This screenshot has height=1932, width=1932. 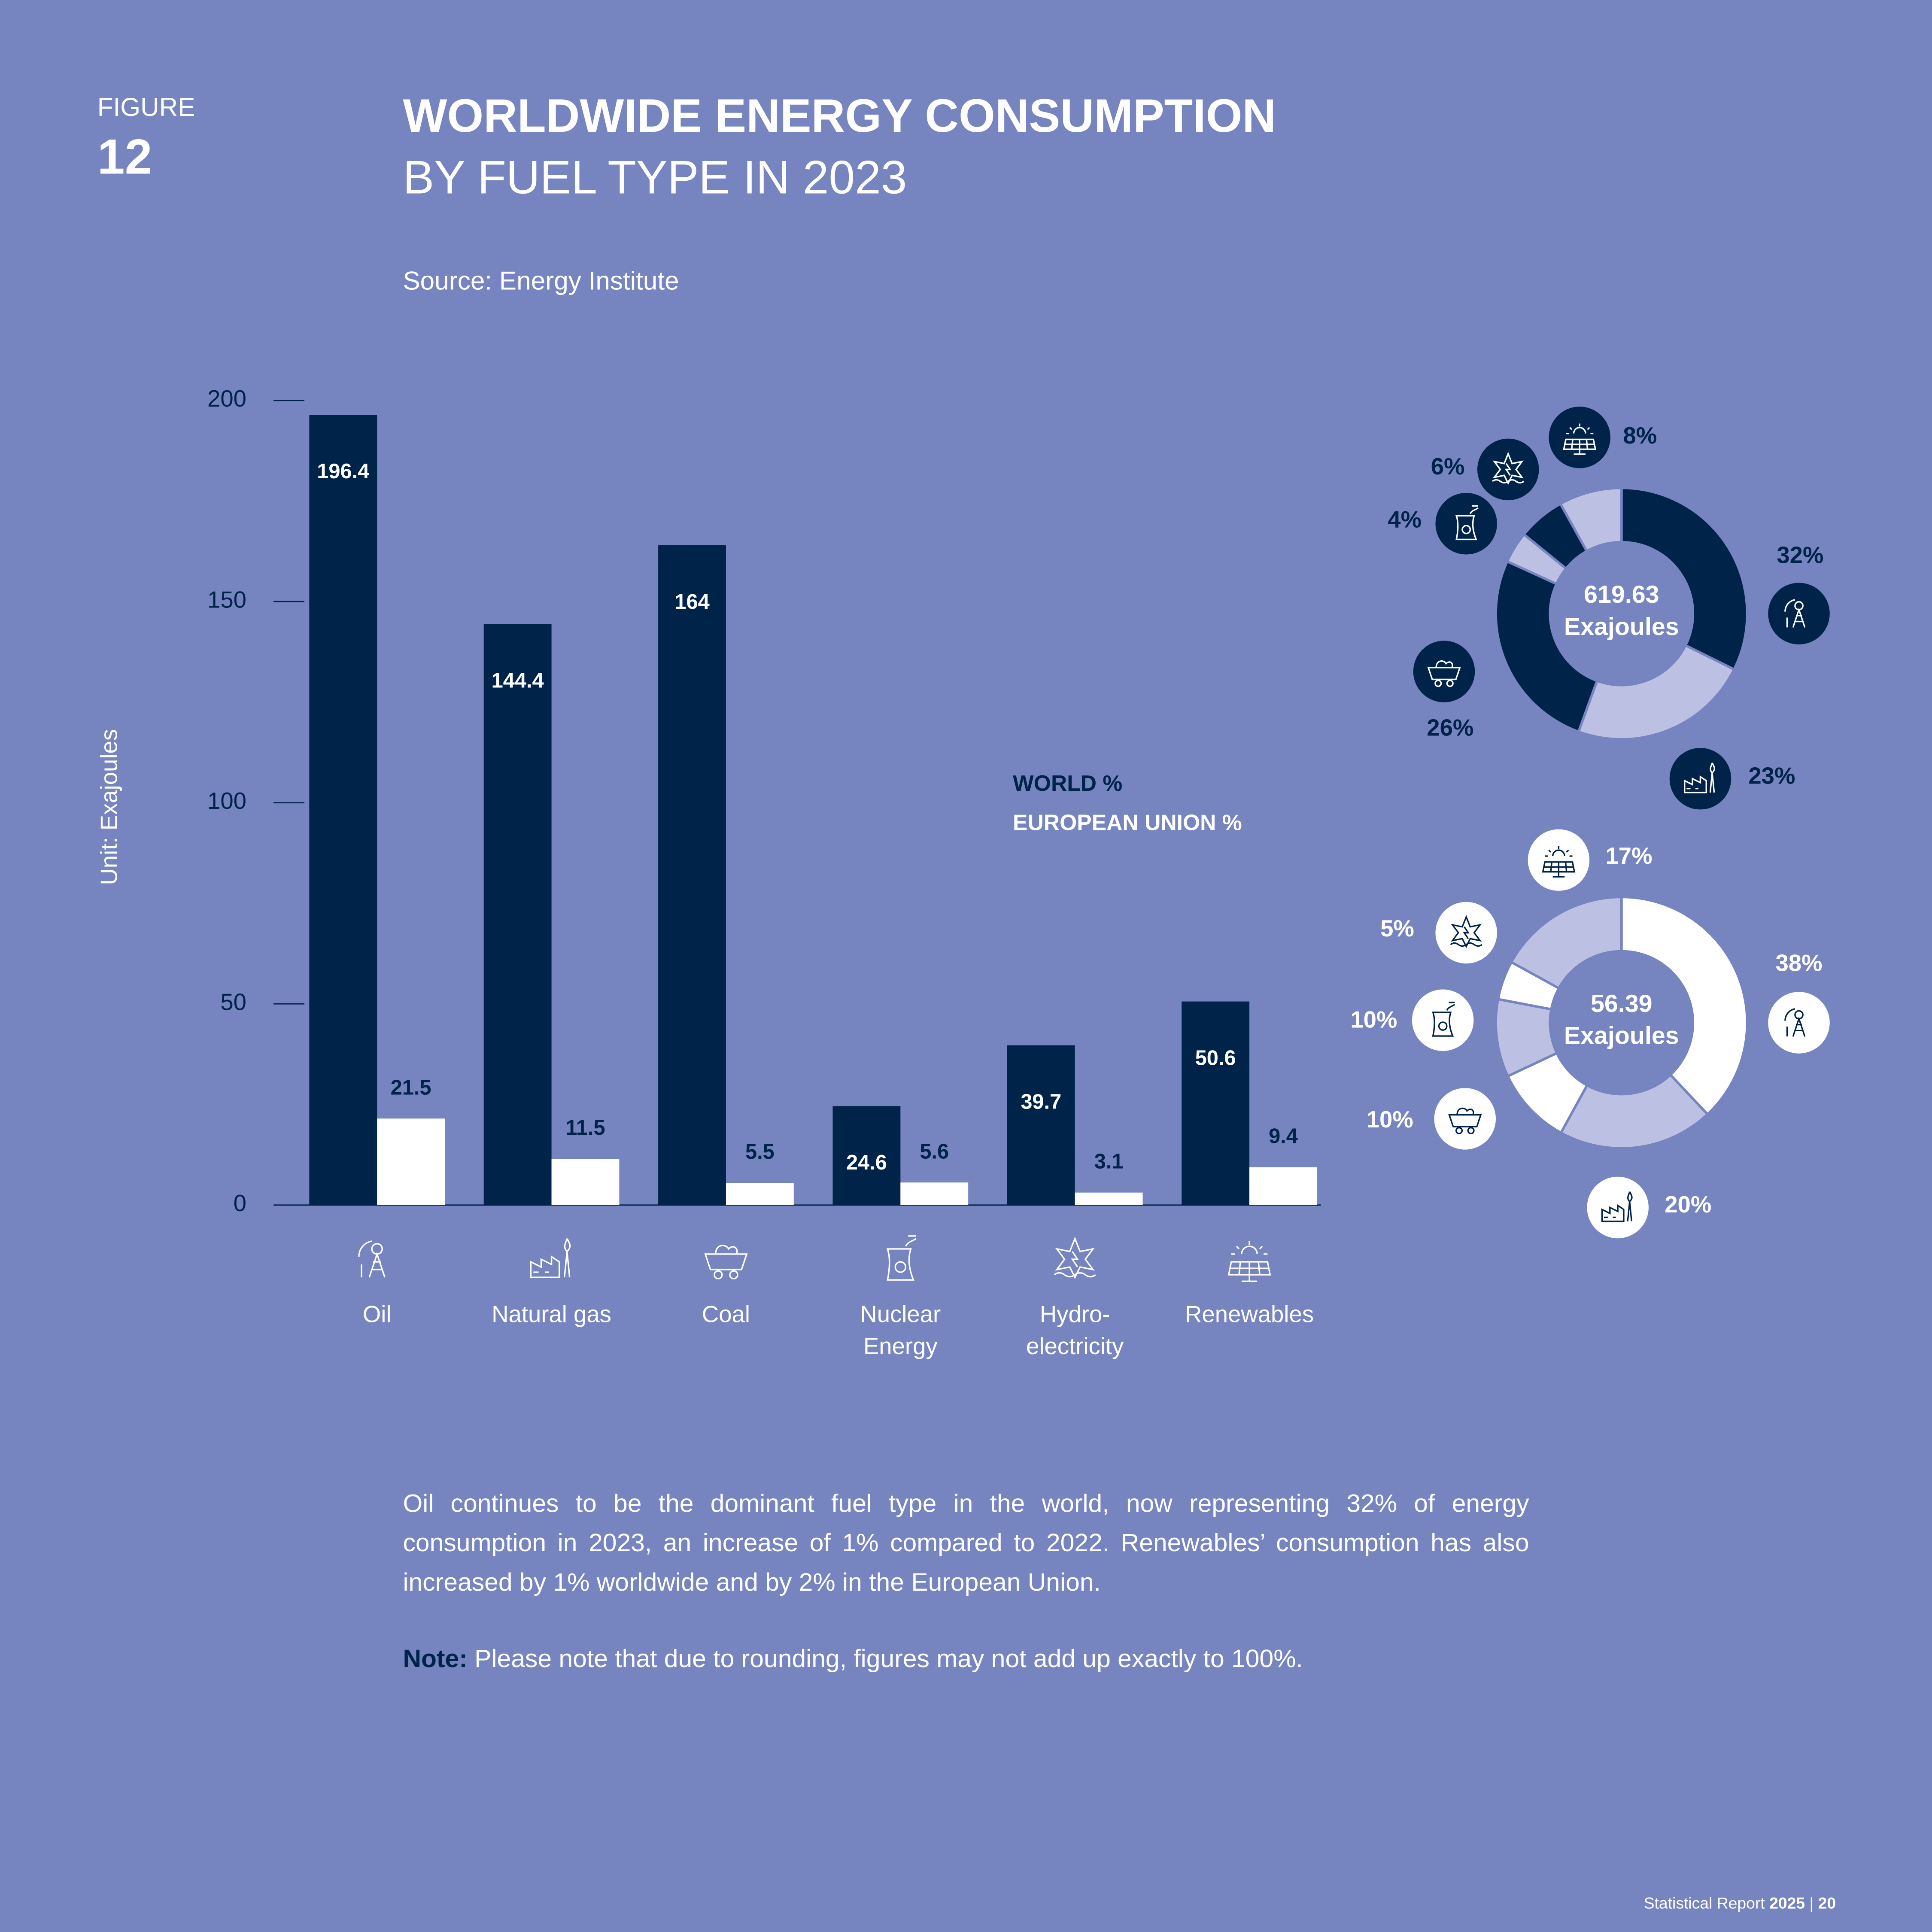 I want to click on center-unit: Exajoules, so click(x=1621, y=627).